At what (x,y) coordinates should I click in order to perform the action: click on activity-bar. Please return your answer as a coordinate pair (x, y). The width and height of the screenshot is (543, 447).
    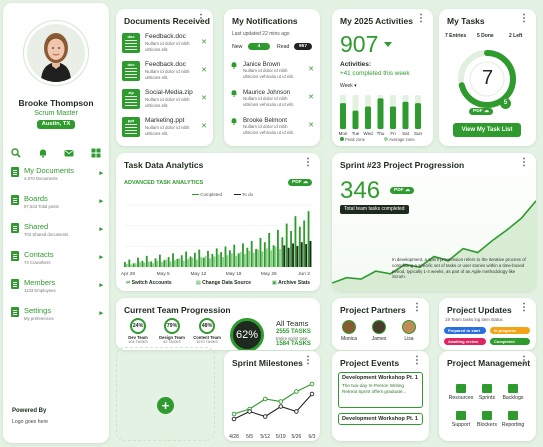
    Looking at the image, I should click on (355, 119).